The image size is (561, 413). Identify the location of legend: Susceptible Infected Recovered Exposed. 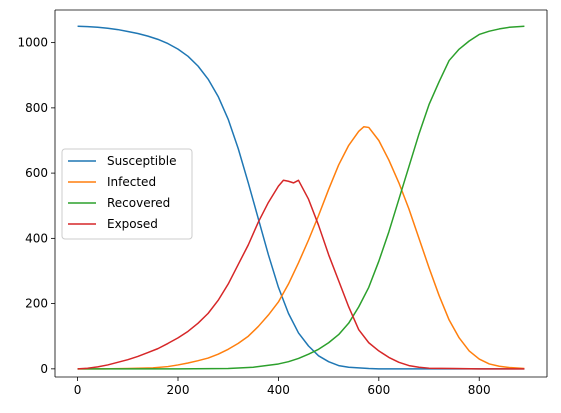
(127, 194).